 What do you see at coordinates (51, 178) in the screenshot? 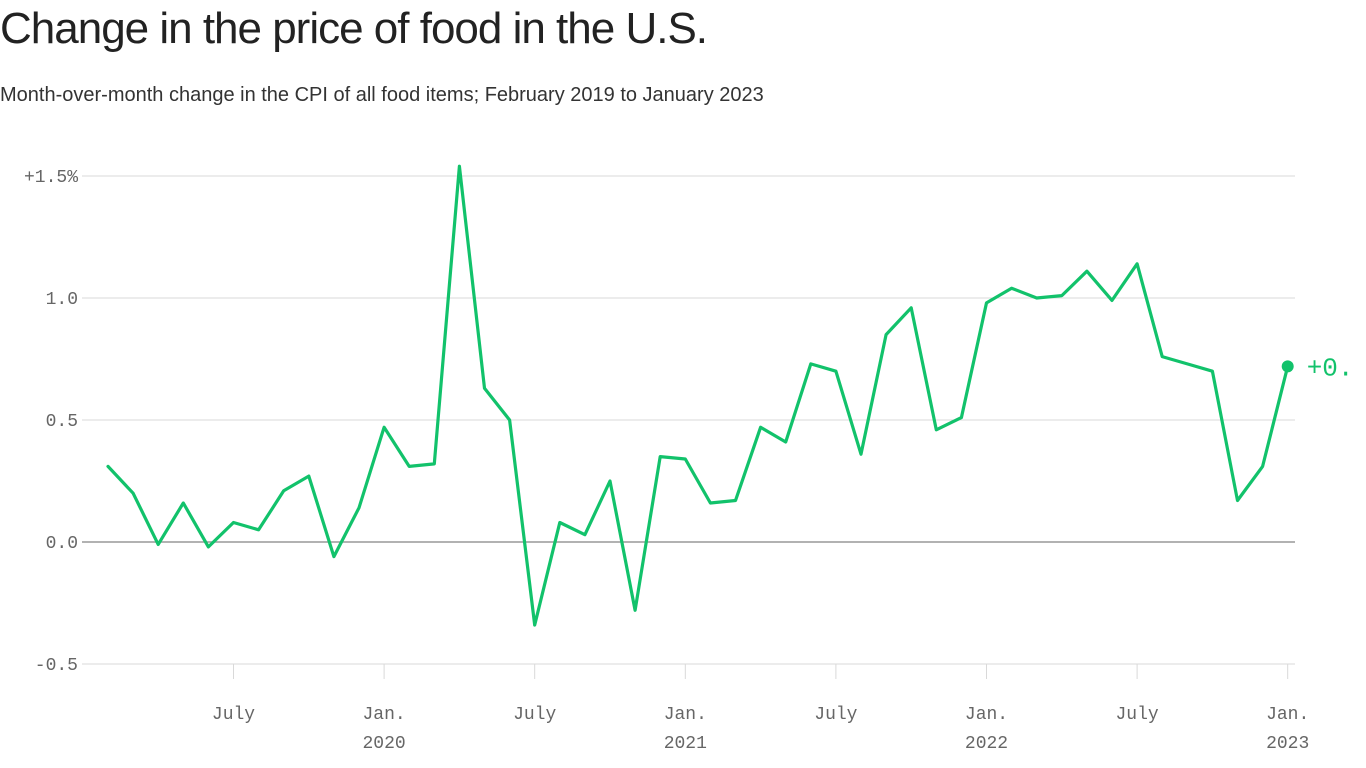
I see `y-tick-label: +1.5%` at bounding box center [51, 178].